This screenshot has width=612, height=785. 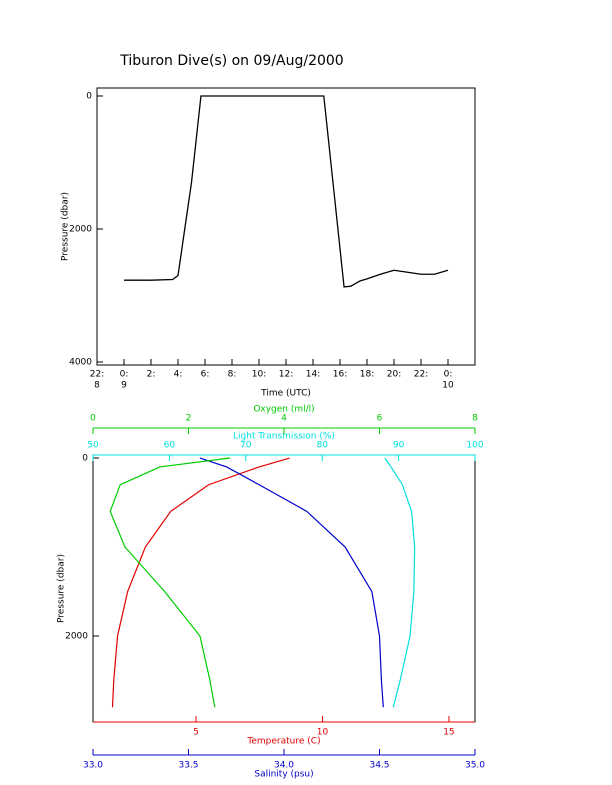 What do you see at coordinates (283, 410) in the screenshot?
I see `x-axis-label: Oxygen (ml/l)` at bounding box center [283, 410].